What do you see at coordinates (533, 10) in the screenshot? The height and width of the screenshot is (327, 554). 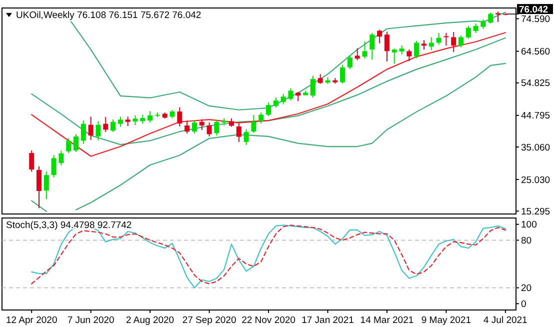 I see `annotation: 76.042` at bounding box center [533, 10].